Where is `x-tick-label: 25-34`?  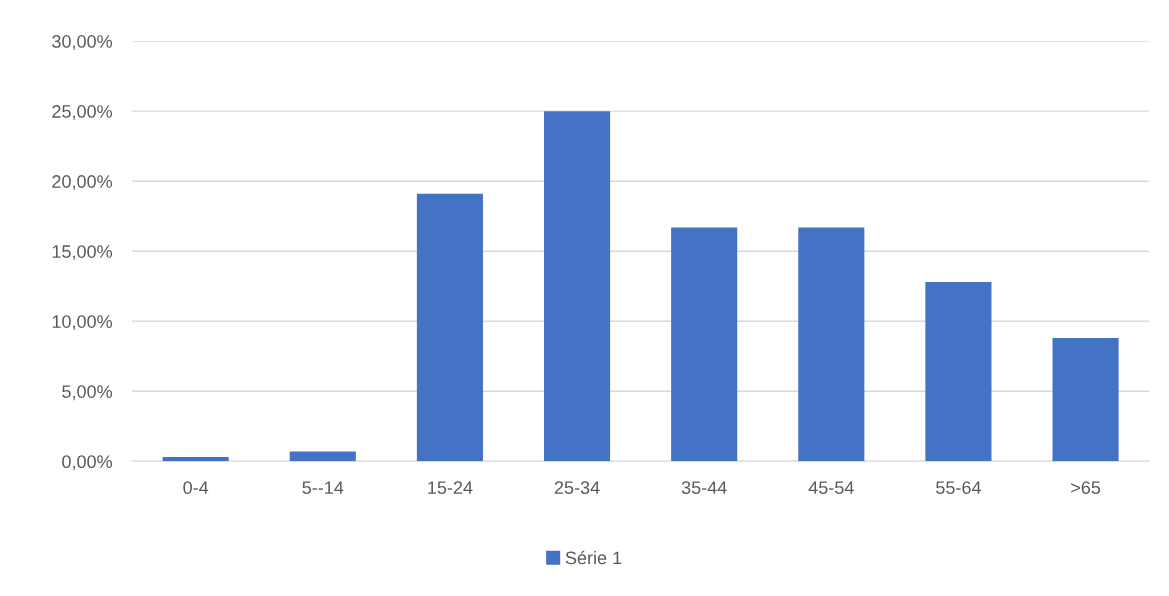
x-tick-label: 25-34 is located at coordinates (577, 488).